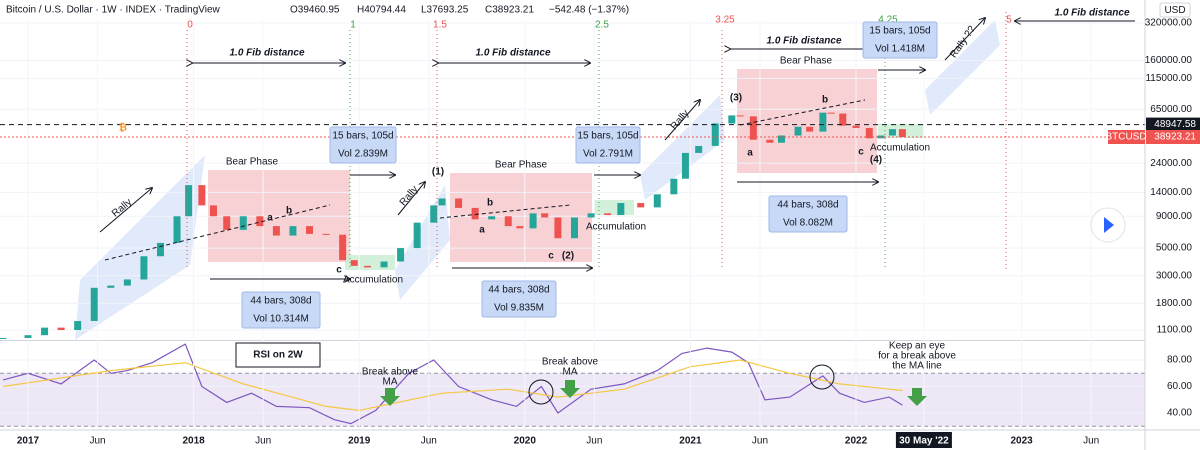 Image resolution: width=1200 pixels, height=450 pixels. What do you see at coordinates (1174, 303) in the screenshot?
I see `y-tick-label: 1800.00` at bounding box center [1174, 303].